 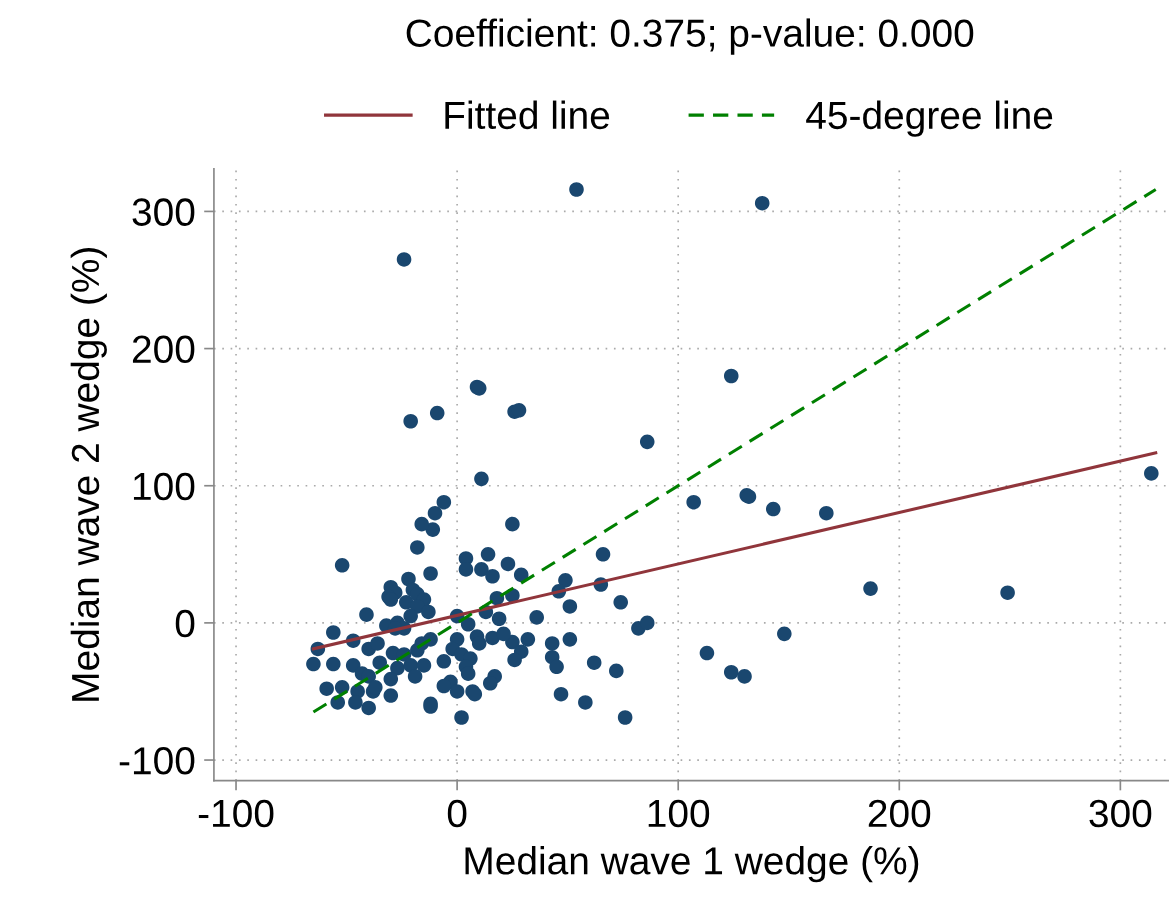 I want to click on x-tick-label: 300, so click(x=1120, y=813).